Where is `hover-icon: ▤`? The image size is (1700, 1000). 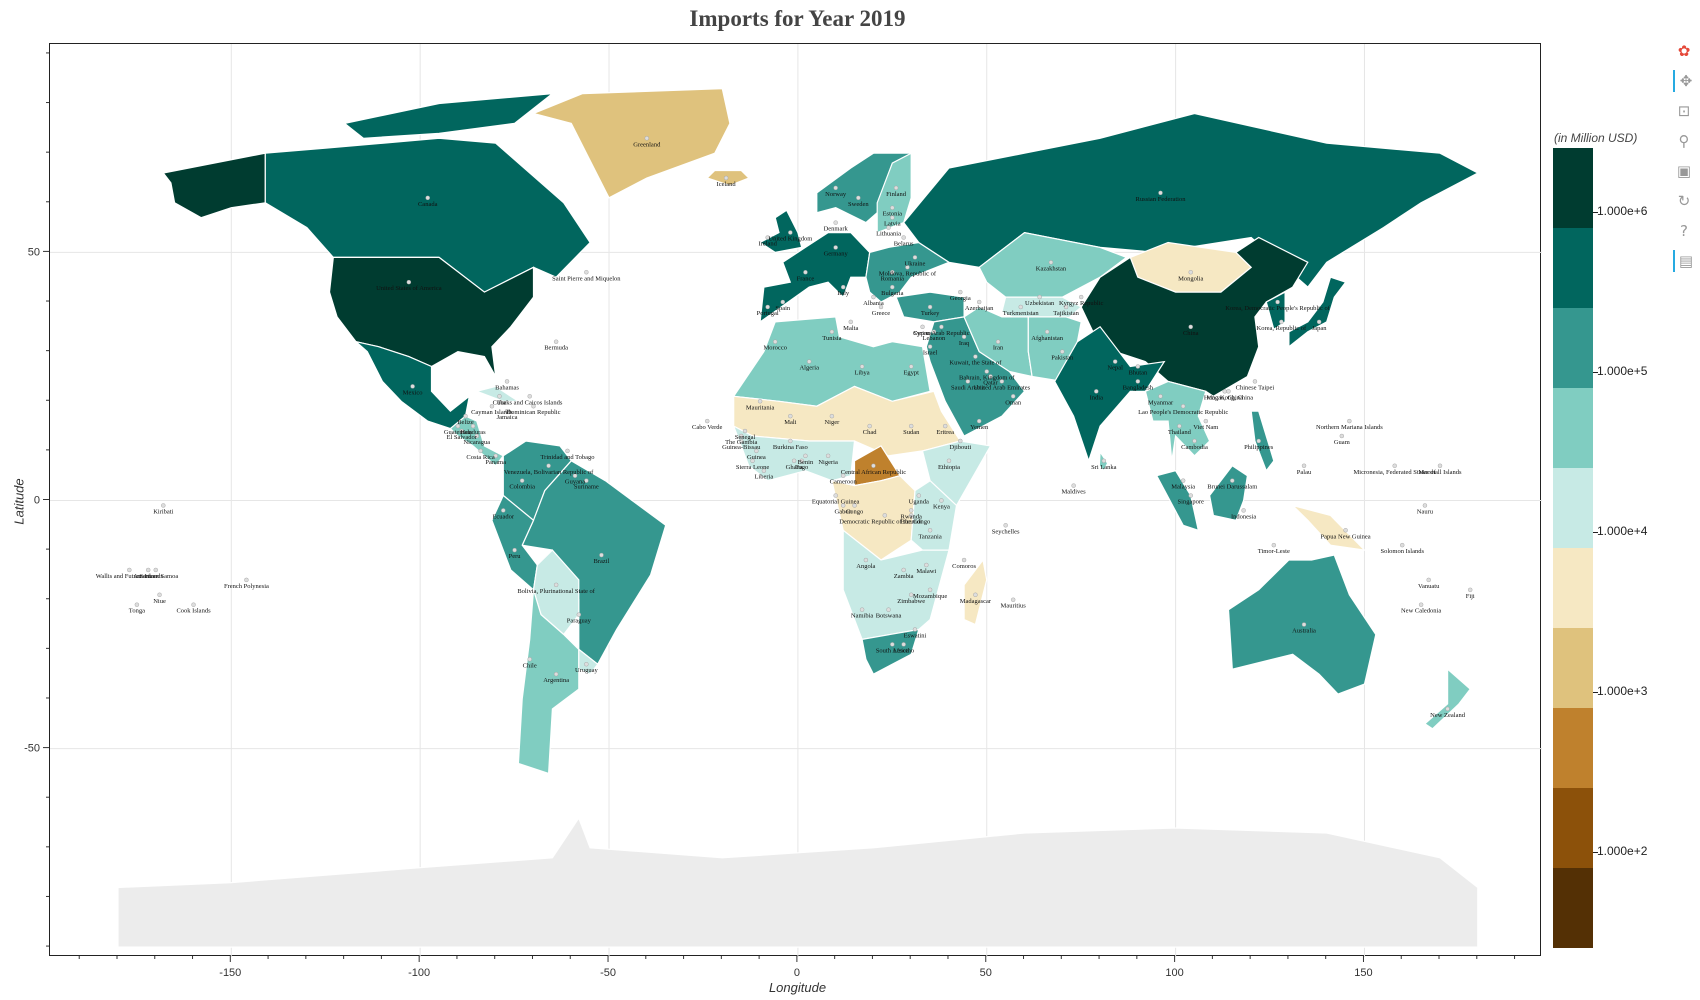
hover-icon: ▤ is located at coordinates (1685, 261).